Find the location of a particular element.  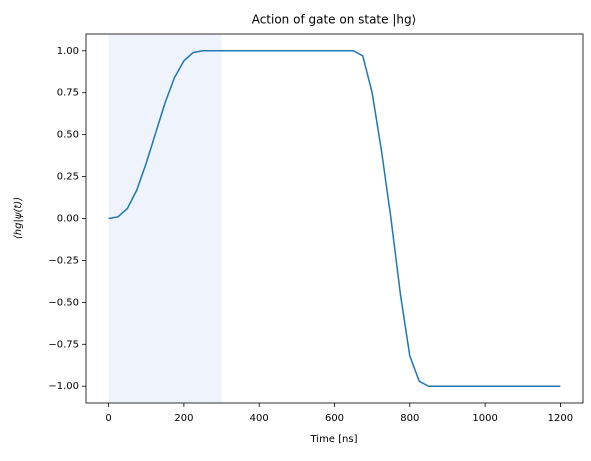

y-tick-label: 0.50 is located at coordinates (68, 135).